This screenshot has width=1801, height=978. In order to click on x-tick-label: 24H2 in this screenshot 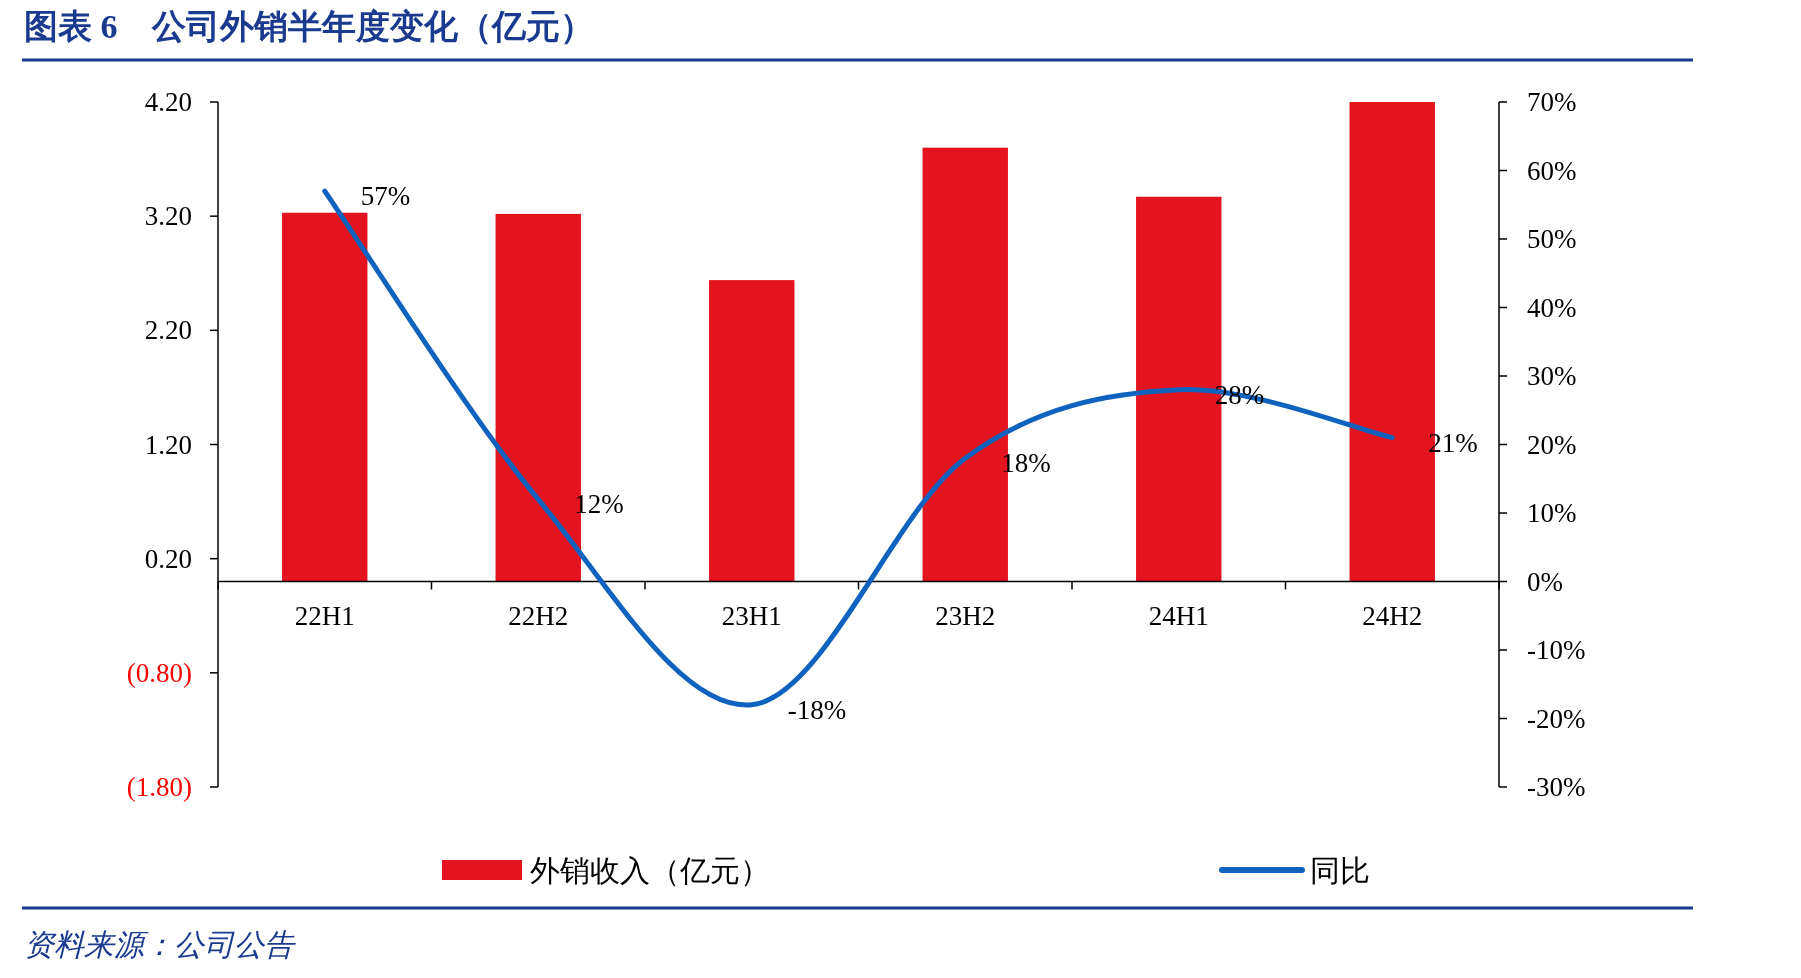, I will do `click(1392, 615)`.